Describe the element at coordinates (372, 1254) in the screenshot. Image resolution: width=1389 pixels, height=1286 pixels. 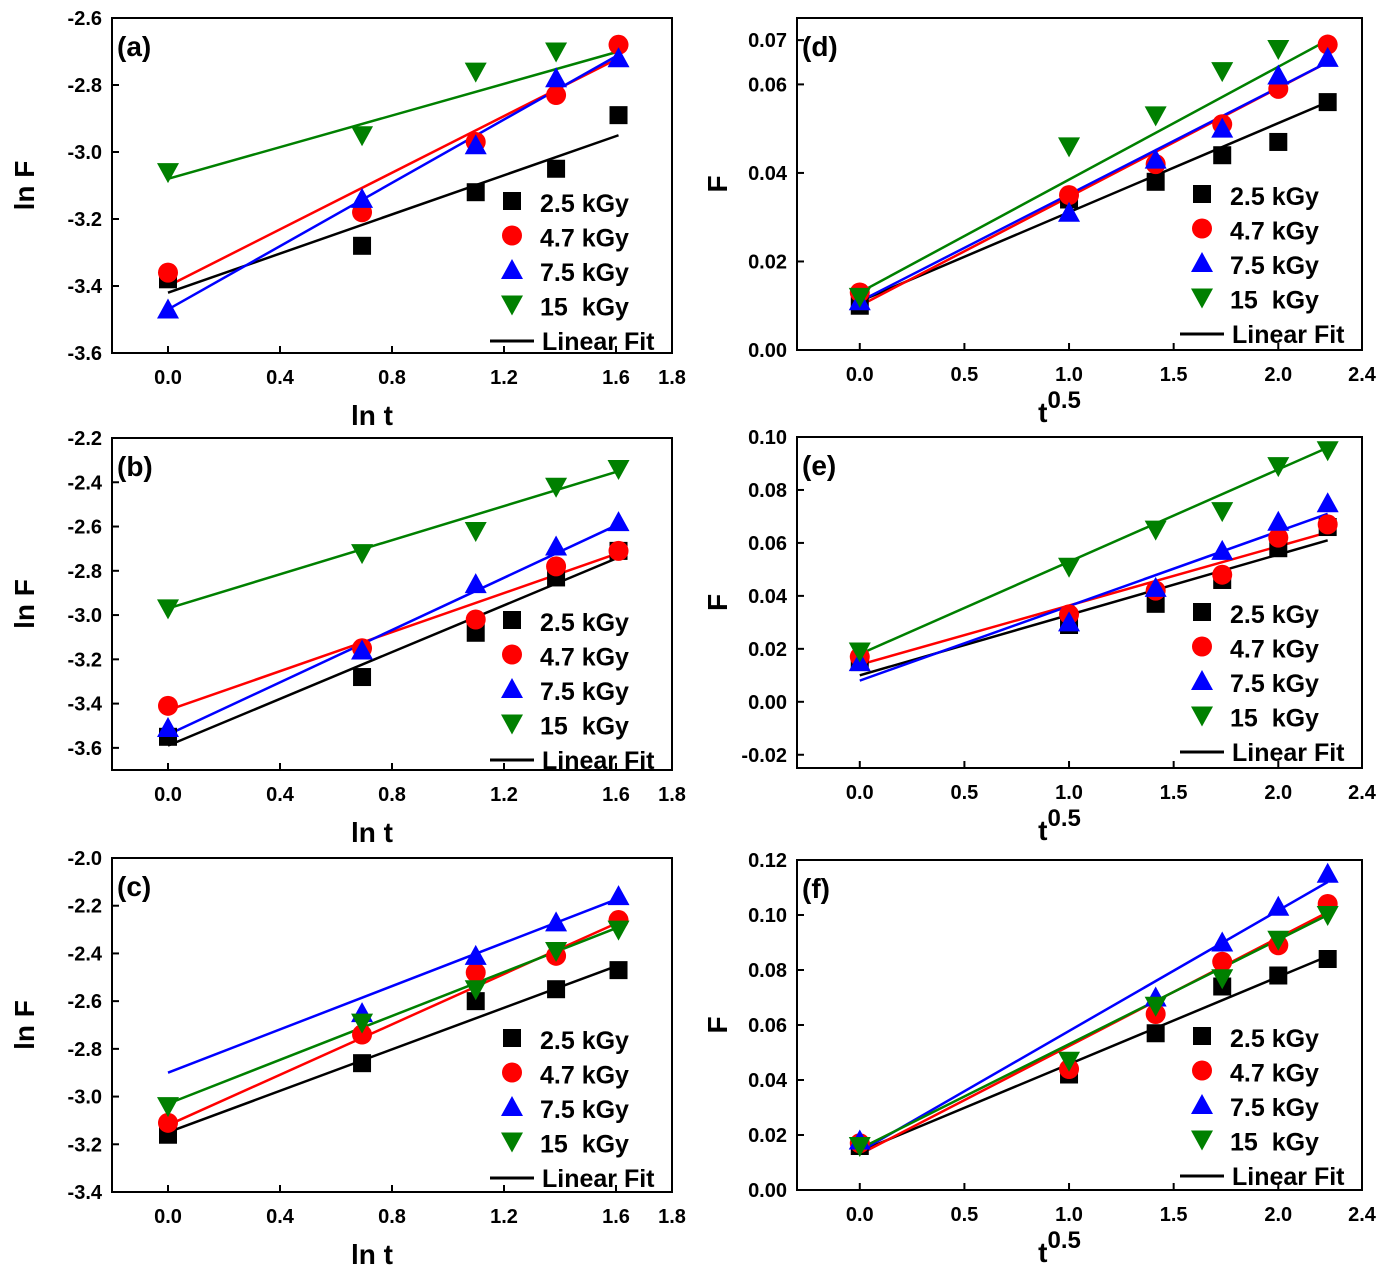
I see `x-axis-title: ln t` at that location.